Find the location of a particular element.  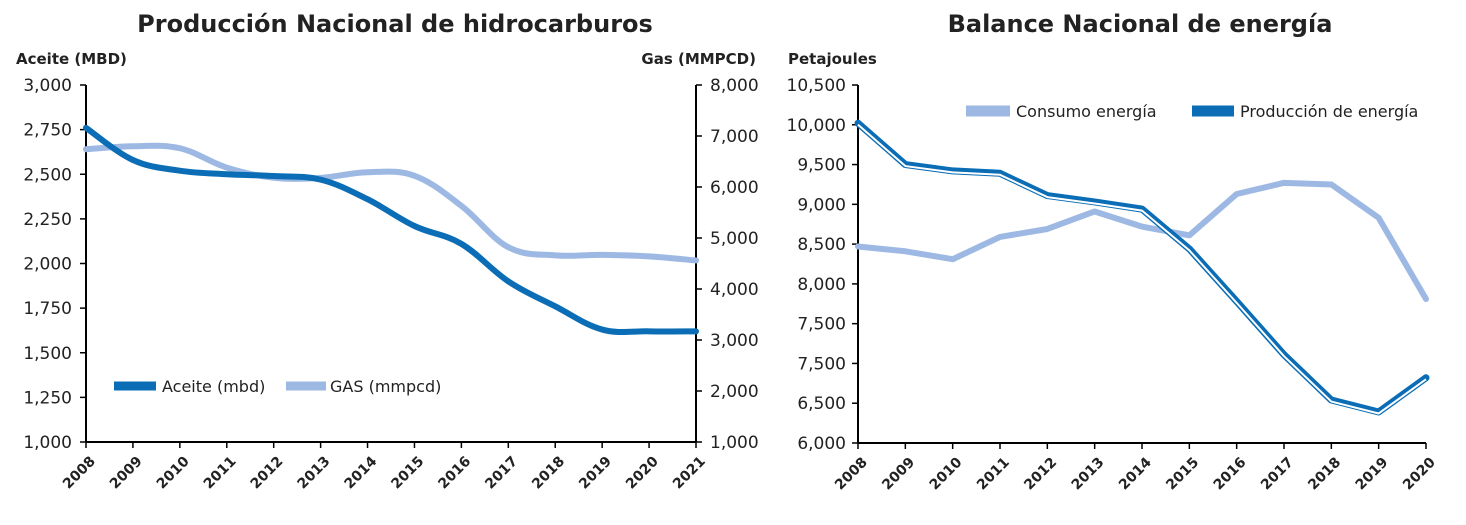

chart2-x-tick-label: 2019 is located at coordinates (1372, 474).